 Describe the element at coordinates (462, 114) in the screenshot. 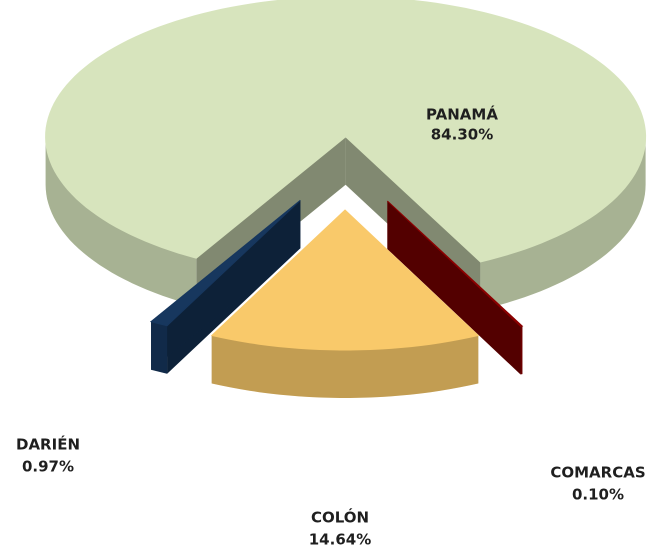

I see `slice-label: PANAMÁ` at that location.